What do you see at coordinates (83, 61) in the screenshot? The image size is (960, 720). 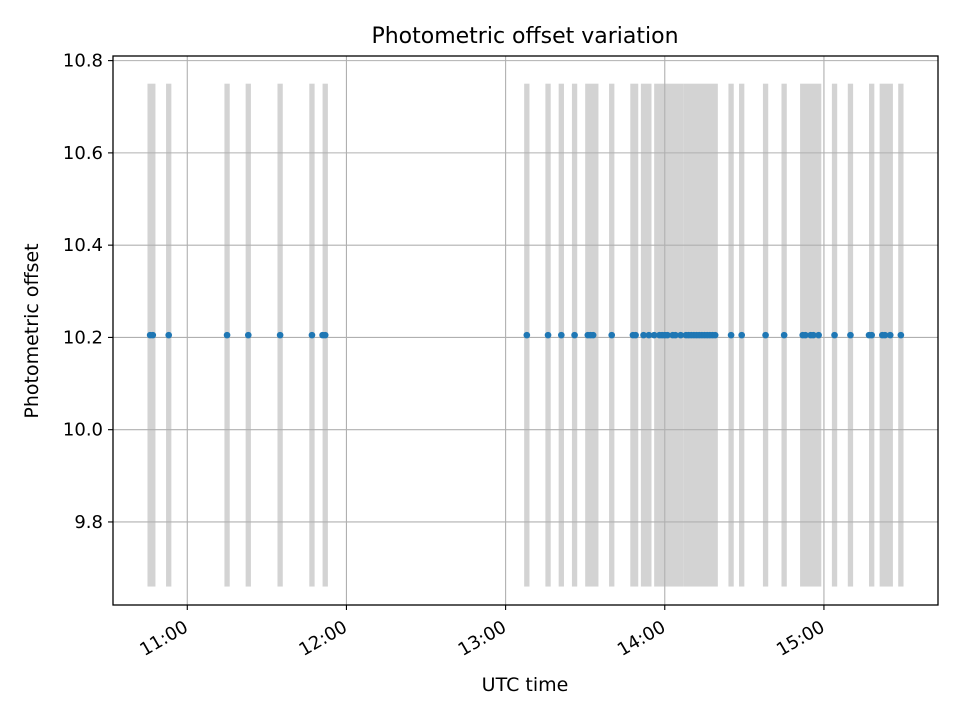 I see `y-tick-label: 10.8` at bounding box center [83, 61].